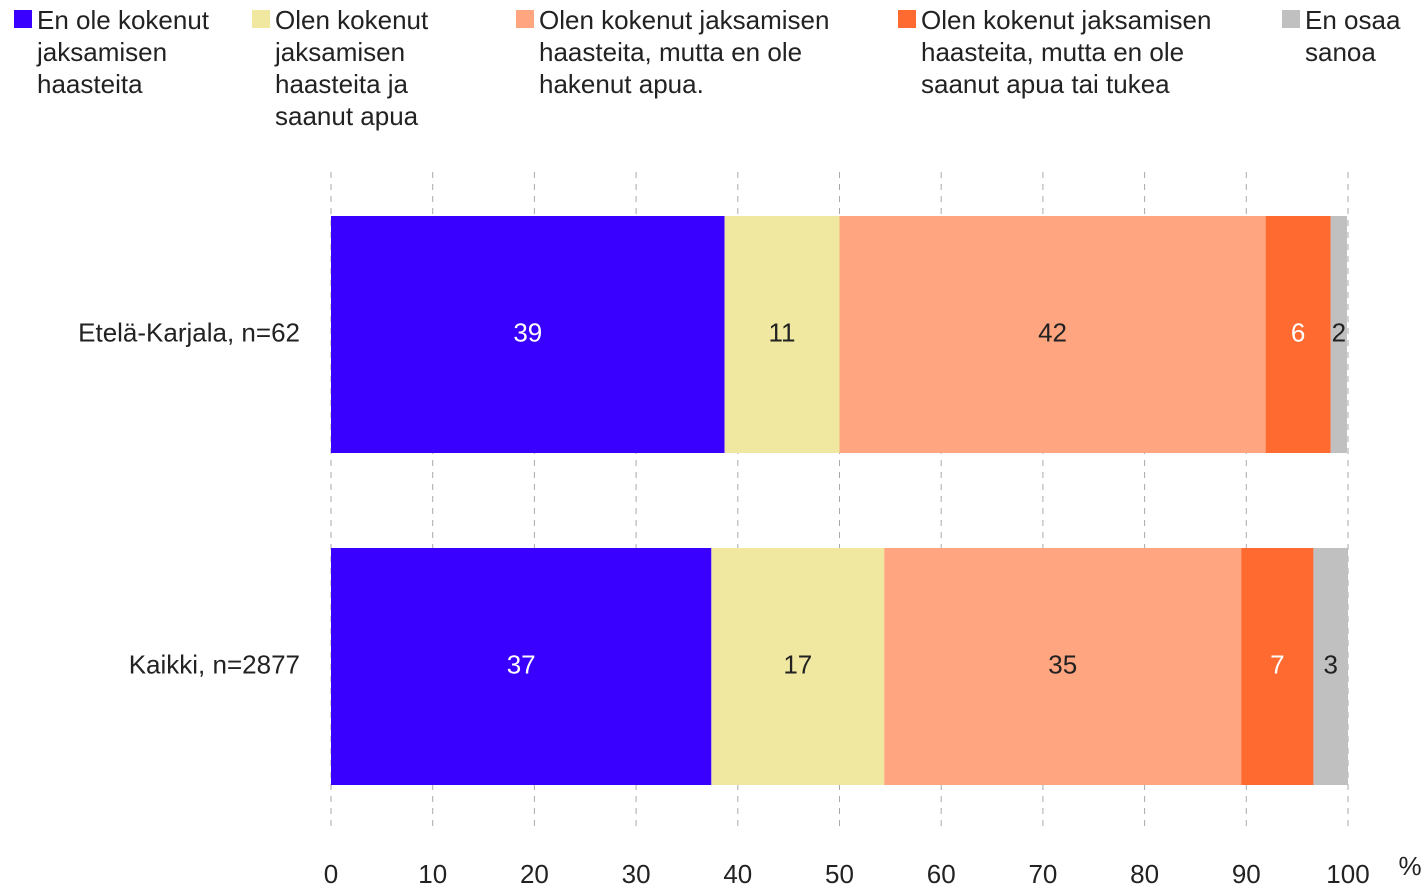  What do you see at coordinates (123, 52) in the screenshot?
I see `legend-label: En ole kokenut jaksamisen haasteita` at bounding box center [123, 52].